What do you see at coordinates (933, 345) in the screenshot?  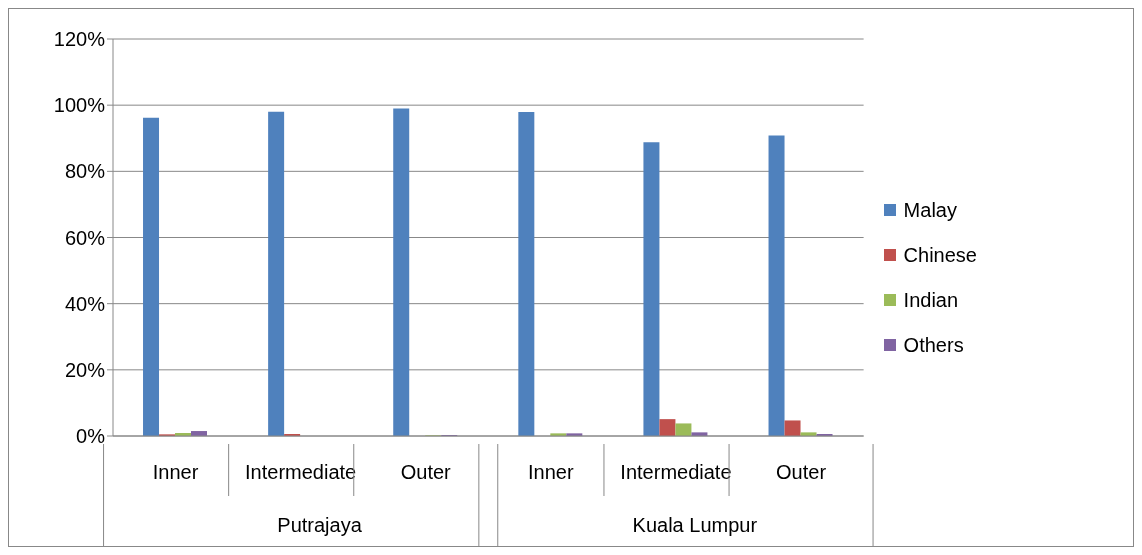 I see `legend-label: Others` at bounding box center [933, 345].